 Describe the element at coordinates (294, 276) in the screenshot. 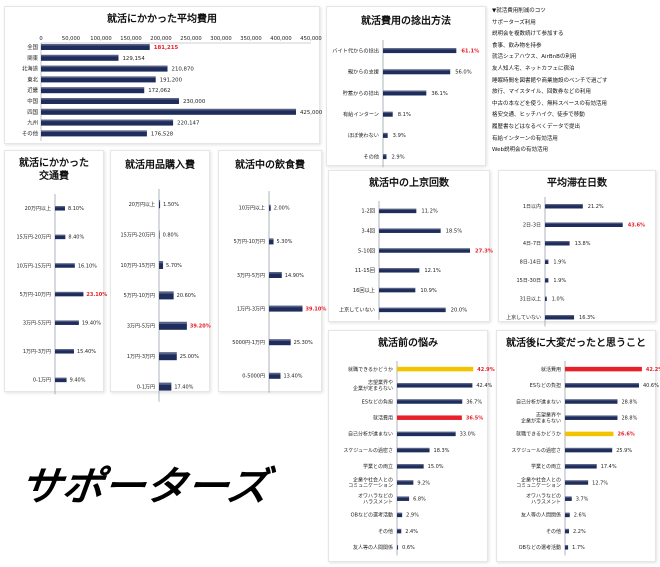

I see `value-label: 14.90%` at that location.